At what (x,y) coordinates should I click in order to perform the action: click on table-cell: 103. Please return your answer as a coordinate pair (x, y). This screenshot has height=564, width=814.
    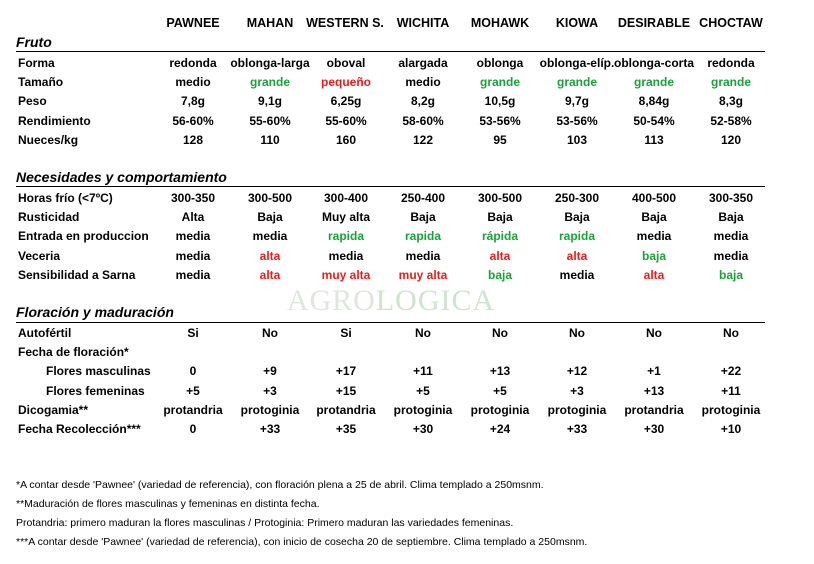
    Looking at the image, I should click on (577, 139).